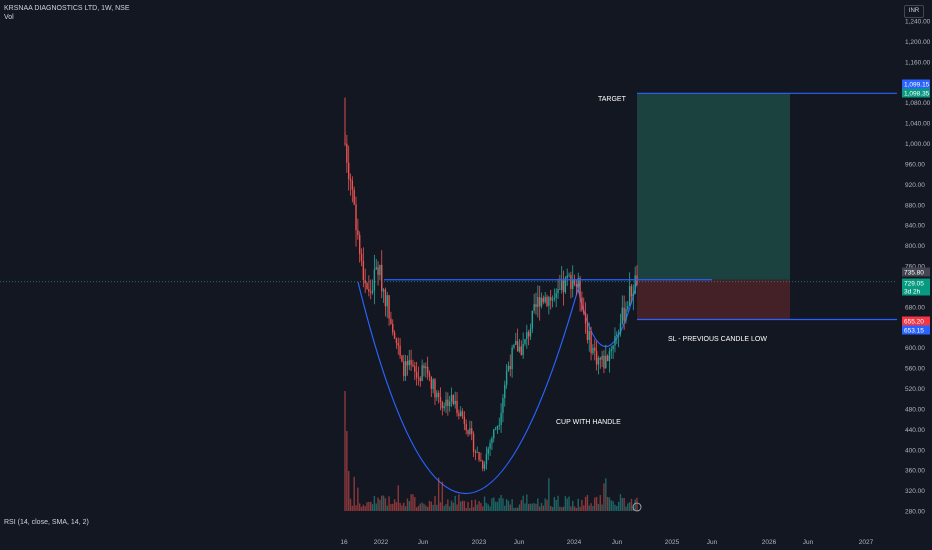 The width and height of the screenshot is (932, 550). I want to click on rsi-label: RSI (14, close, SMA, 14, 2), so click(46, 522).